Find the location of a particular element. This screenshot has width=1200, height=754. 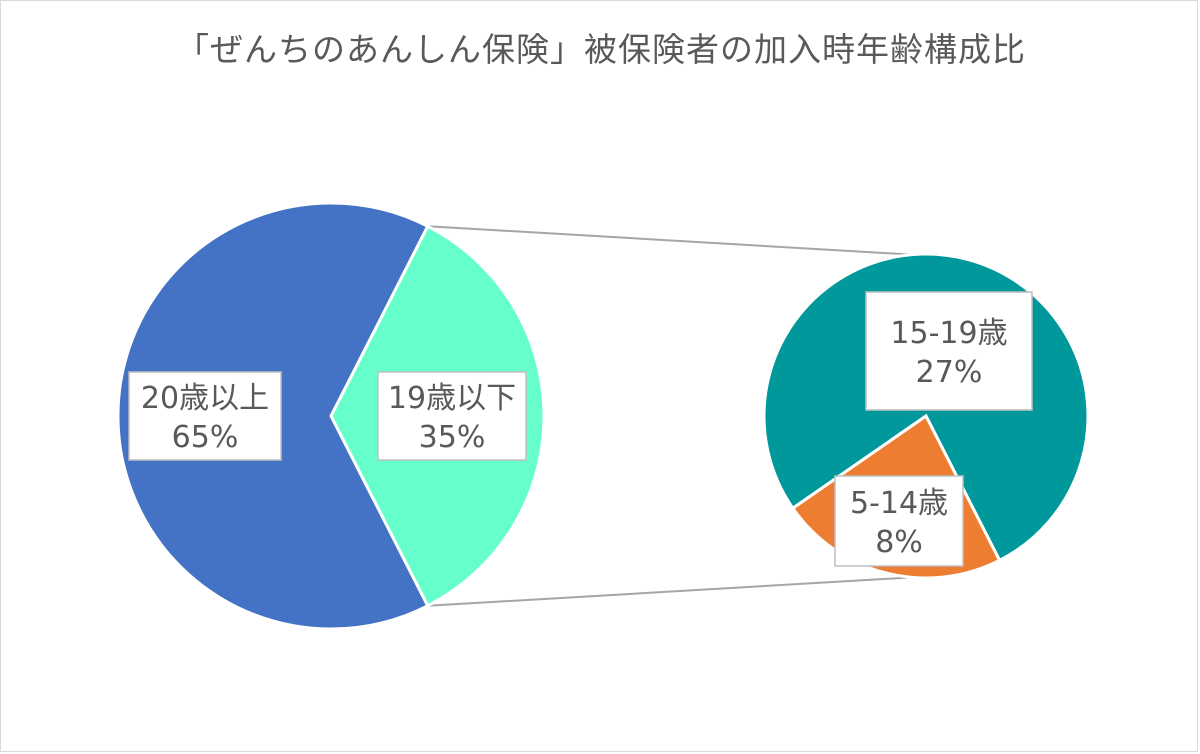

label-main-1: 19歳以下 35% is located at coordinates (452, 416).